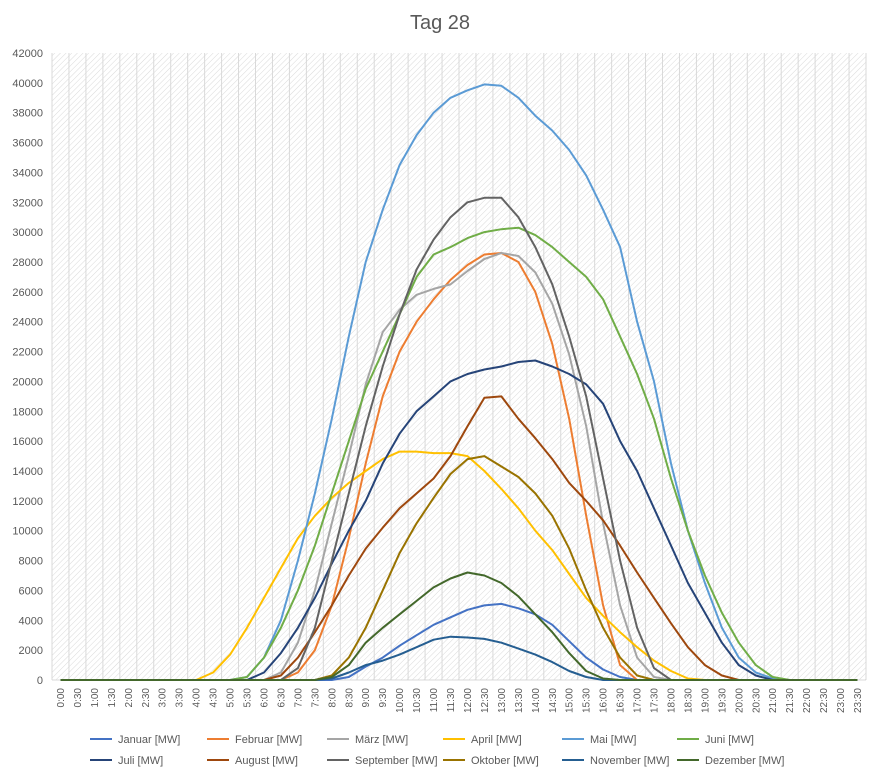 The height and width of the screenshot is (779, 880). What do you see at coordinates (417, 700) in the screenshot?
I see `x-tick-label: 10:30` at bounding box center [417, 700].